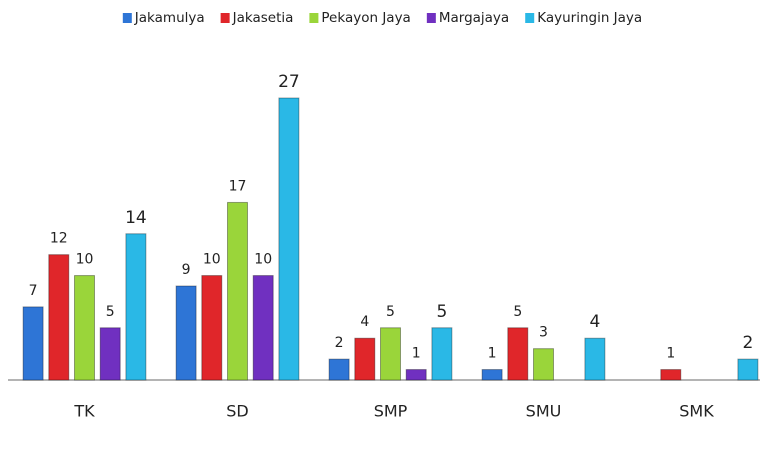 Image resolution: width=765 pixels, height=455 pixels. What do you see at coordinates (84, 411) in the screenshot?
I see `x-tick-label: TK` at bounding box center [84, 411].